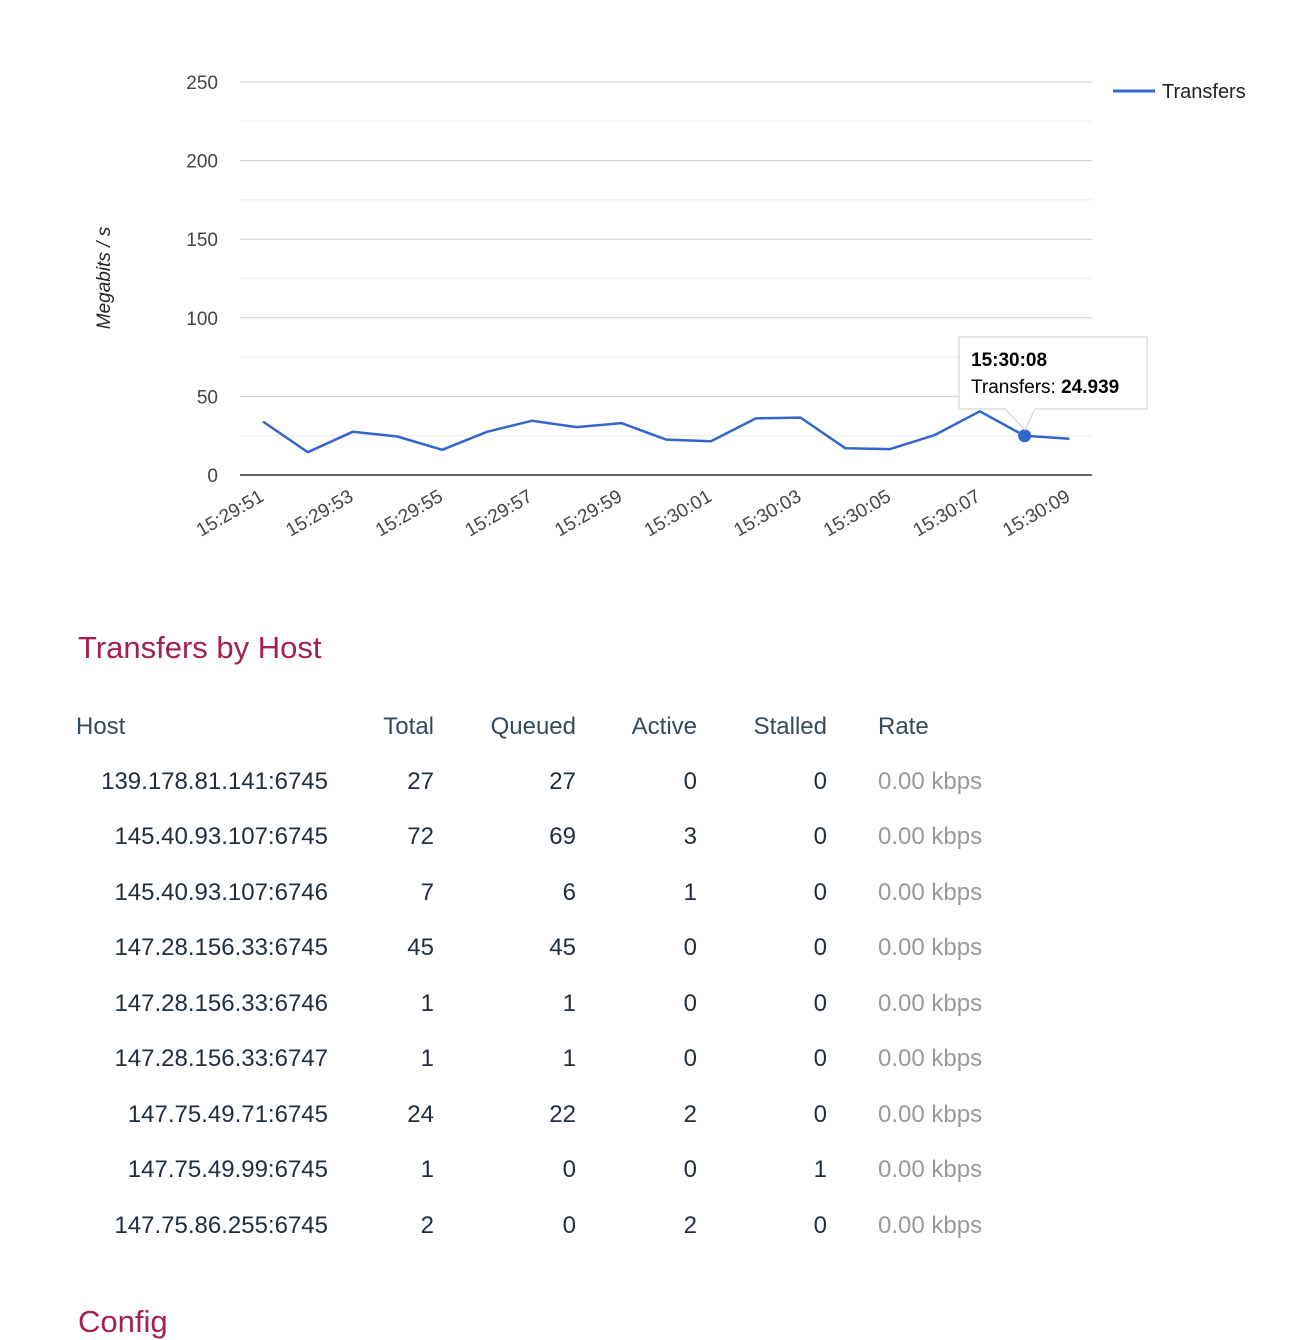 The width and height of the screenshot is (1306, 1340). I want to click on cell-total: 27, so click(420, 781).